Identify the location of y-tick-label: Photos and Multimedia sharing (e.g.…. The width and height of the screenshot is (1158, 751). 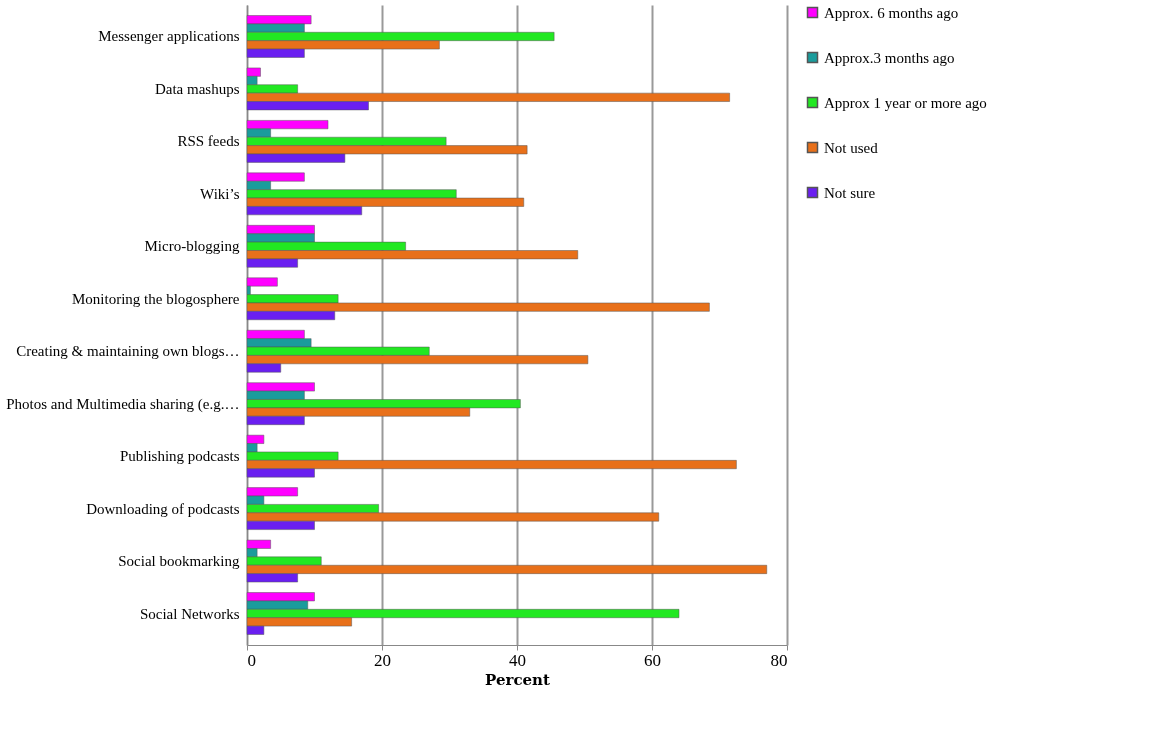
(123, 404).